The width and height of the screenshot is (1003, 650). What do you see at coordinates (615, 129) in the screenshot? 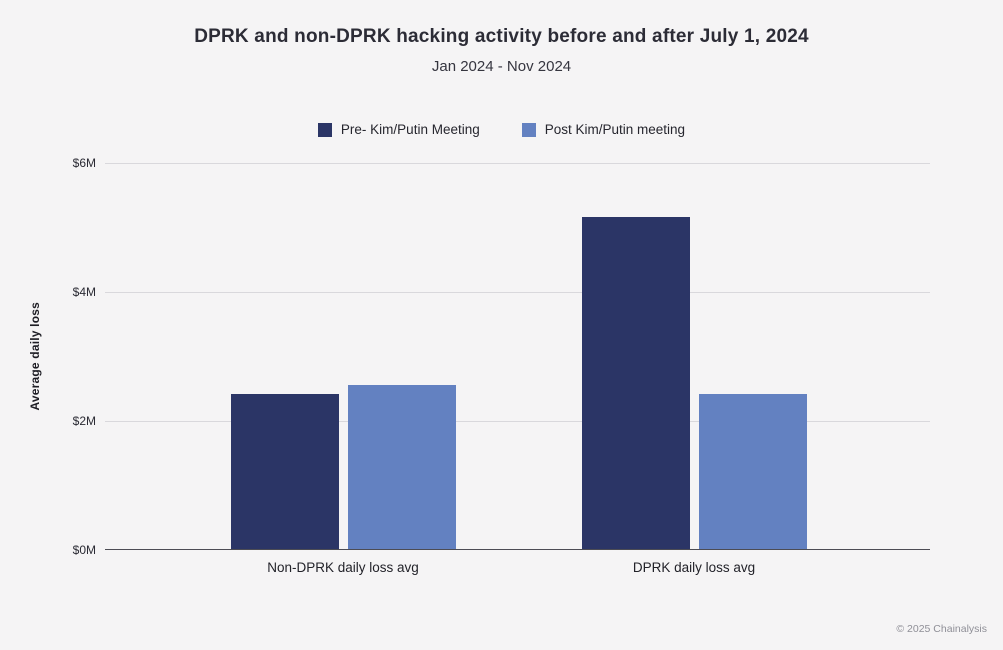
I see `legend-label-post: Post Kim/Putin meeting` at bounding box center [615, 129].